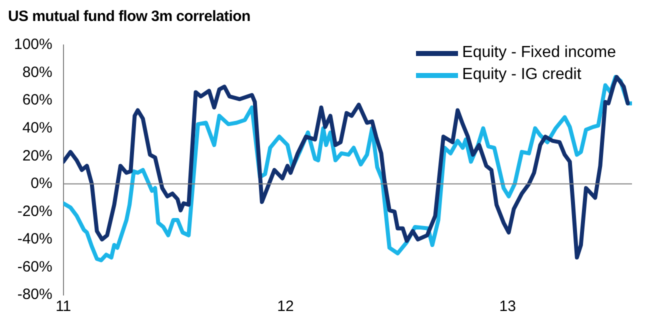 Image resolution: width=670 pixels, height=327 pixels. I want to click on y-tick-label: 100%, so click(33, 45).